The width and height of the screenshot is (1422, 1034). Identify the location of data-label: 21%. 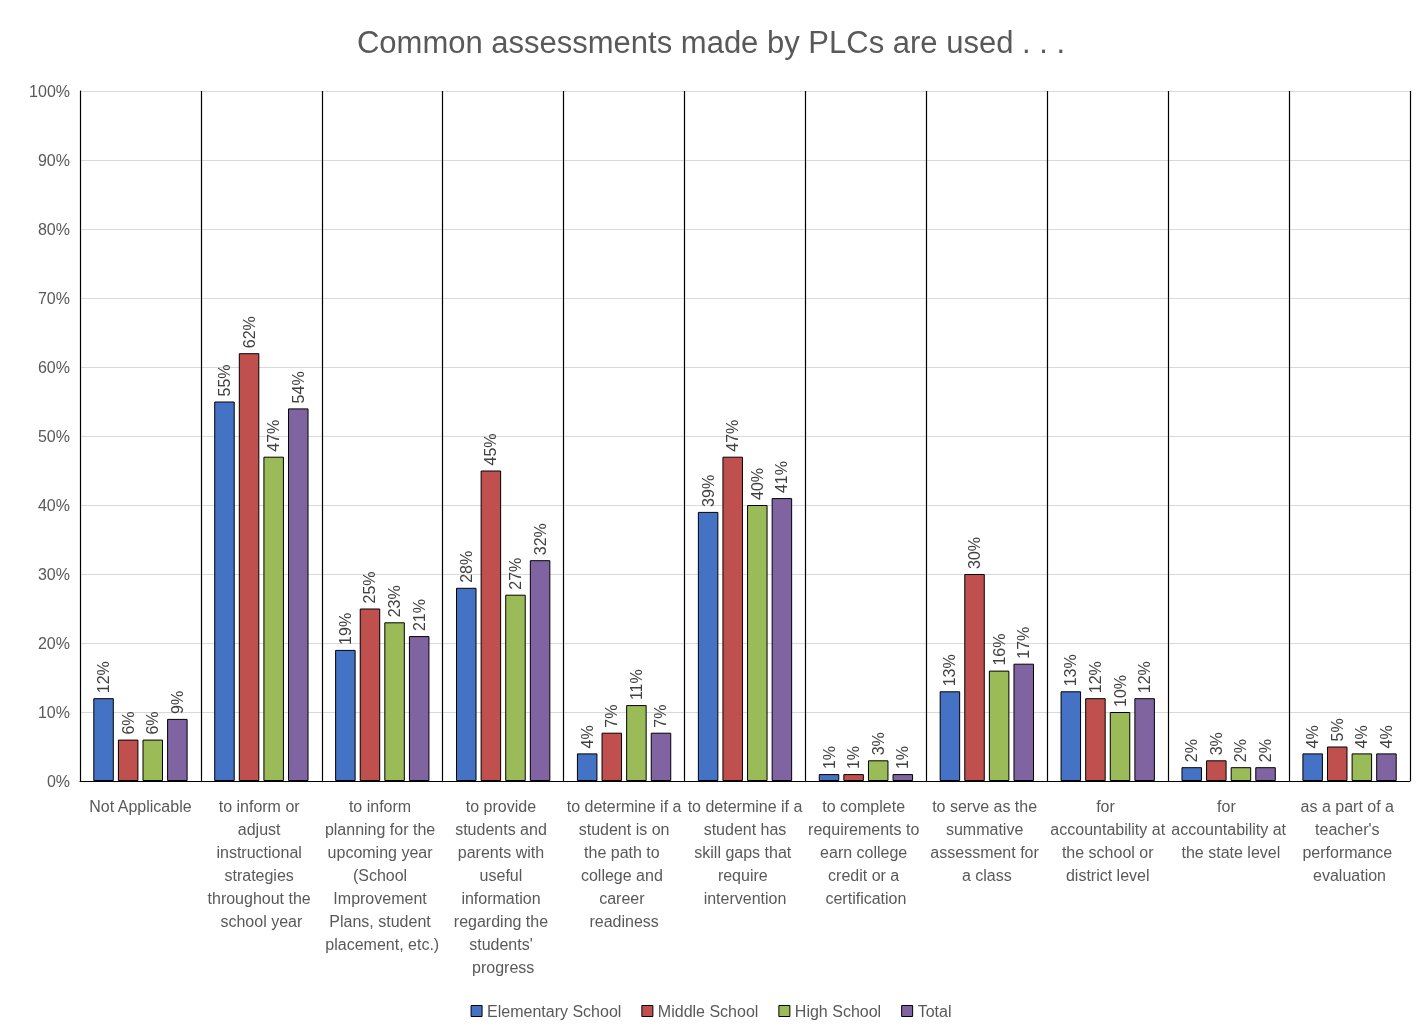
(419, 615).